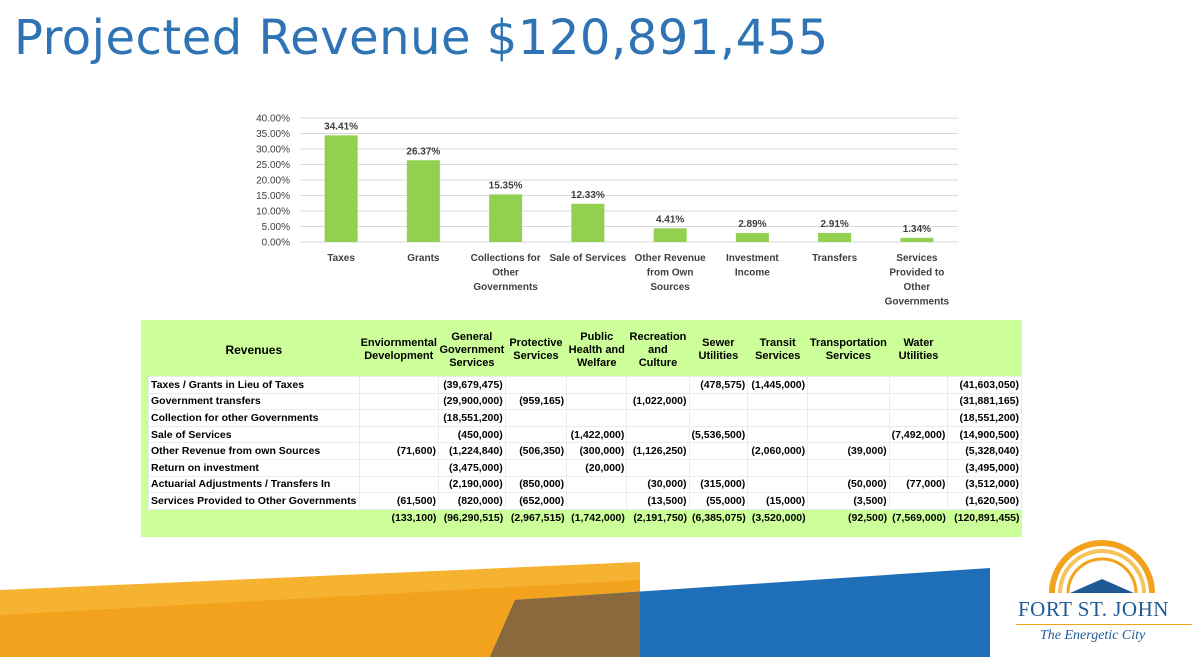  I want to click on x-tick-label: Transfers, so click(834, 258).